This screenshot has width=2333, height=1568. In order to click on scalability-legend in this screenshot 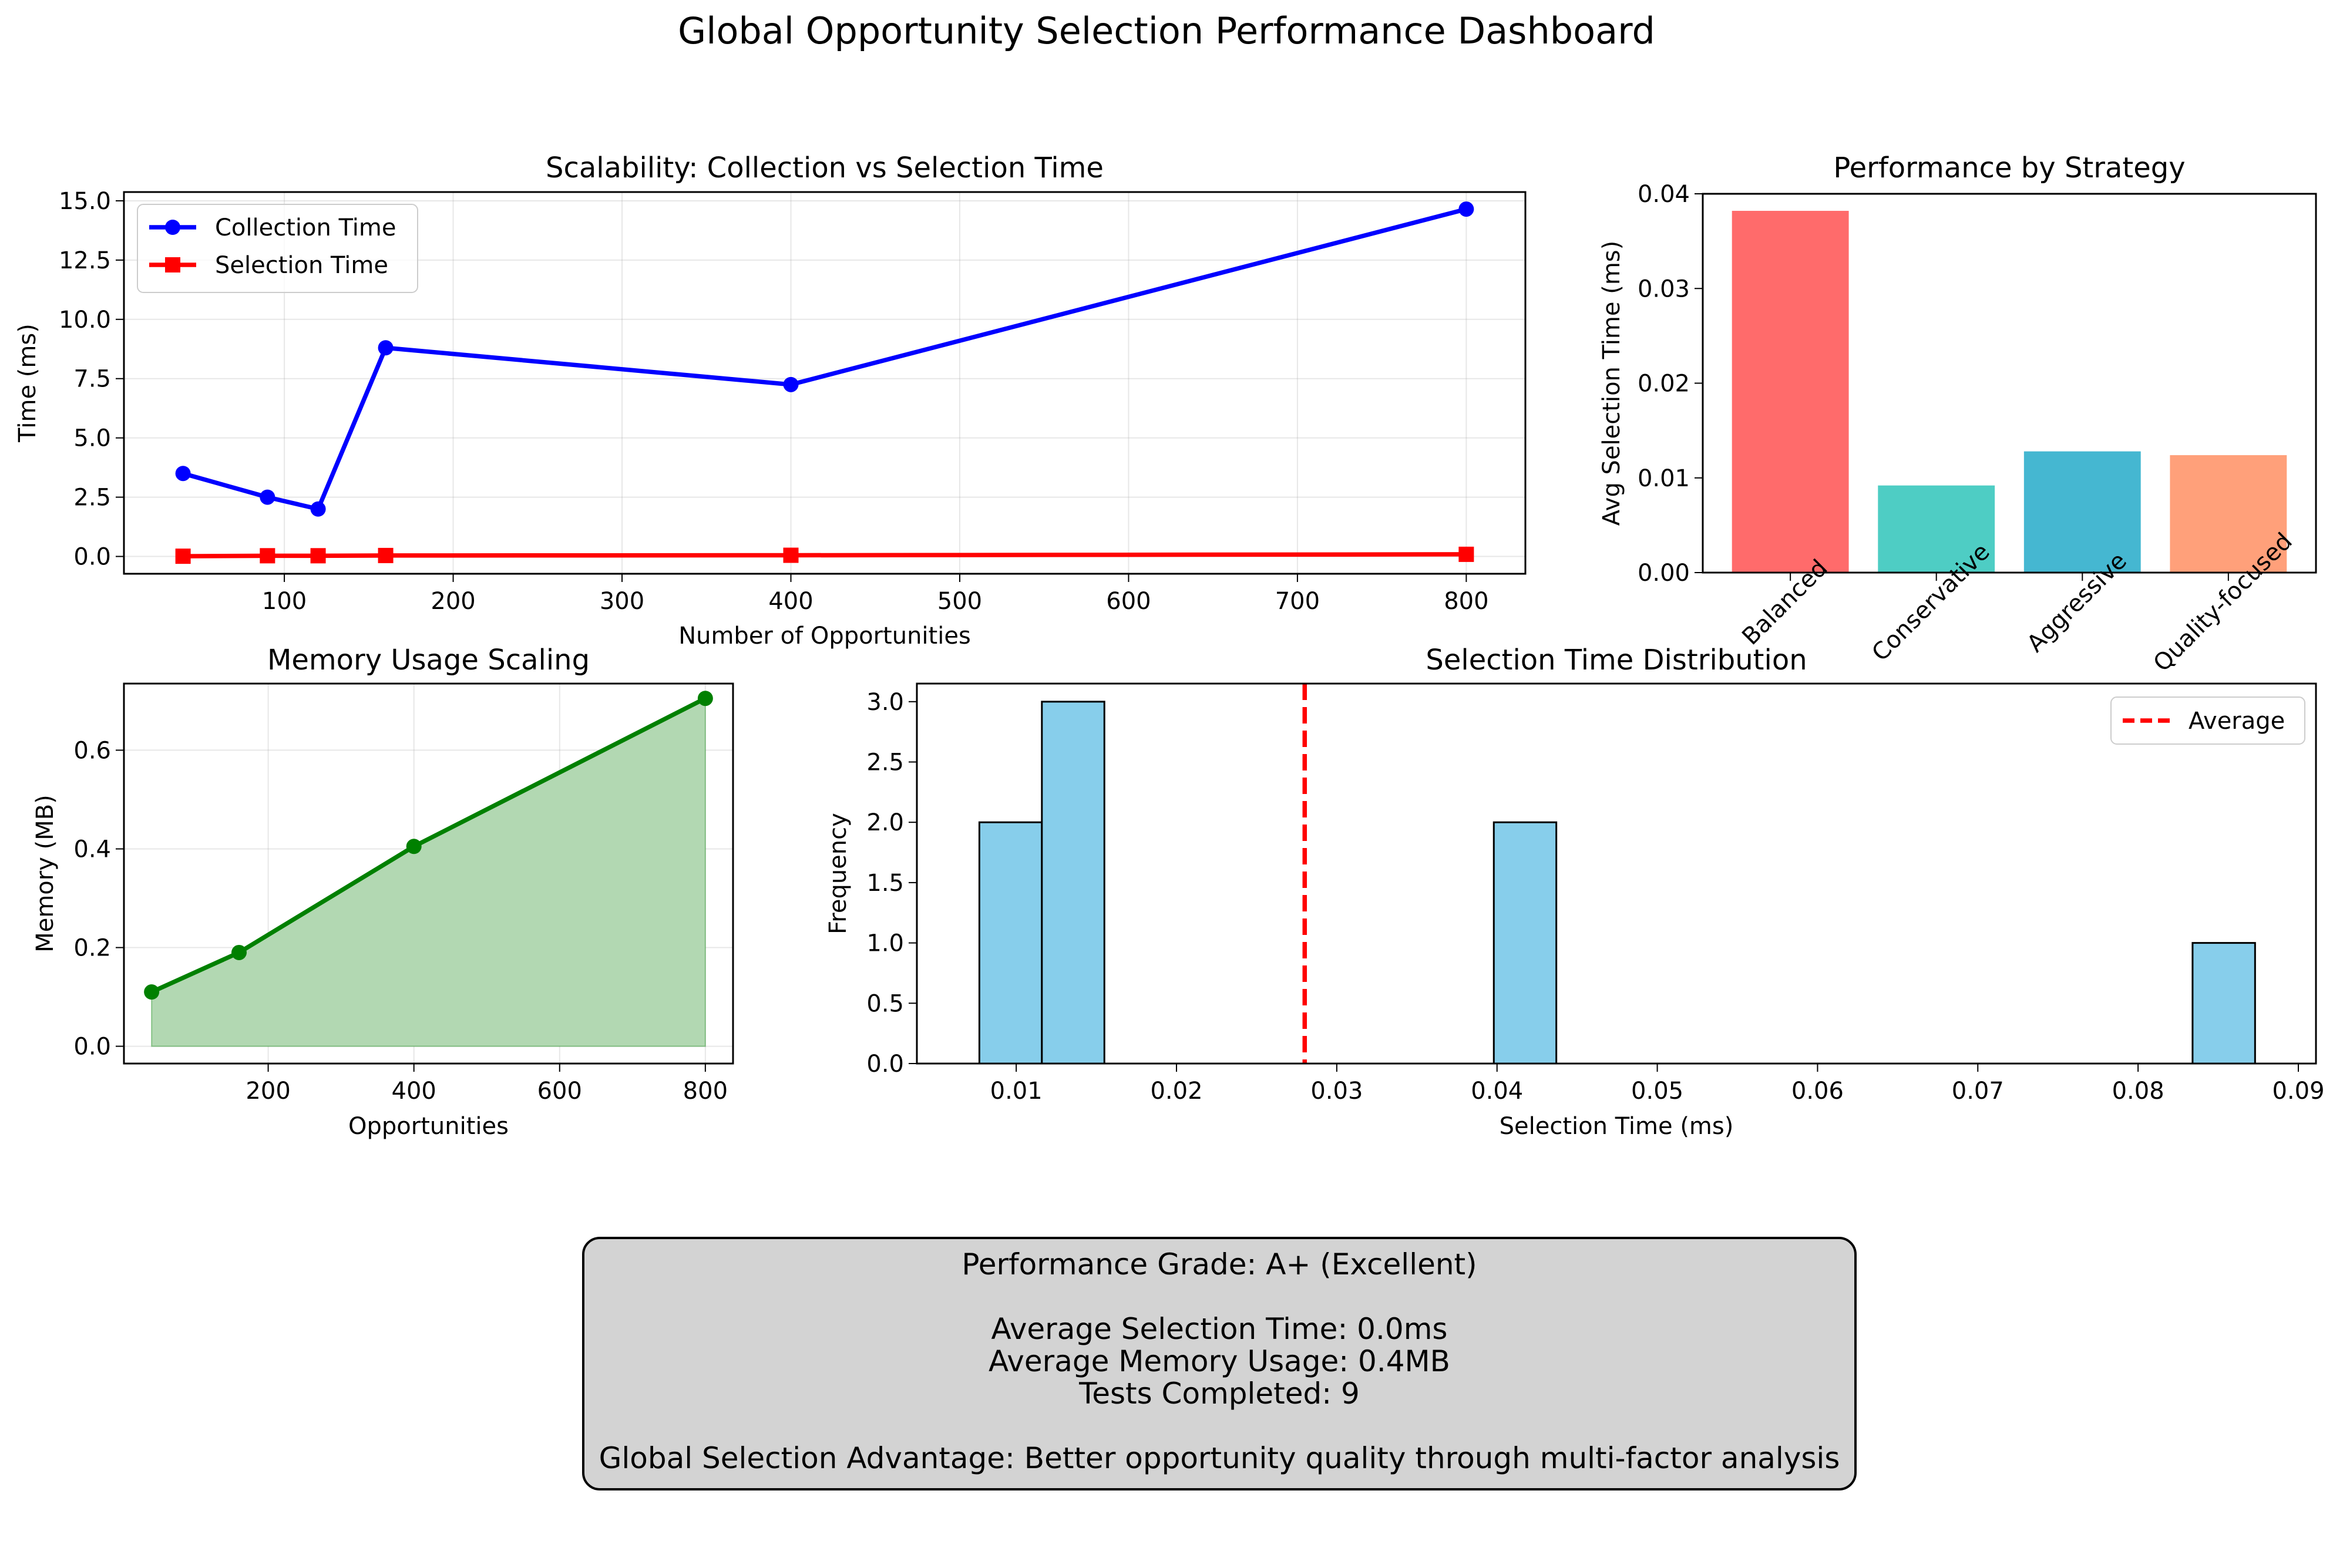, I will do `click(277, 249)`.